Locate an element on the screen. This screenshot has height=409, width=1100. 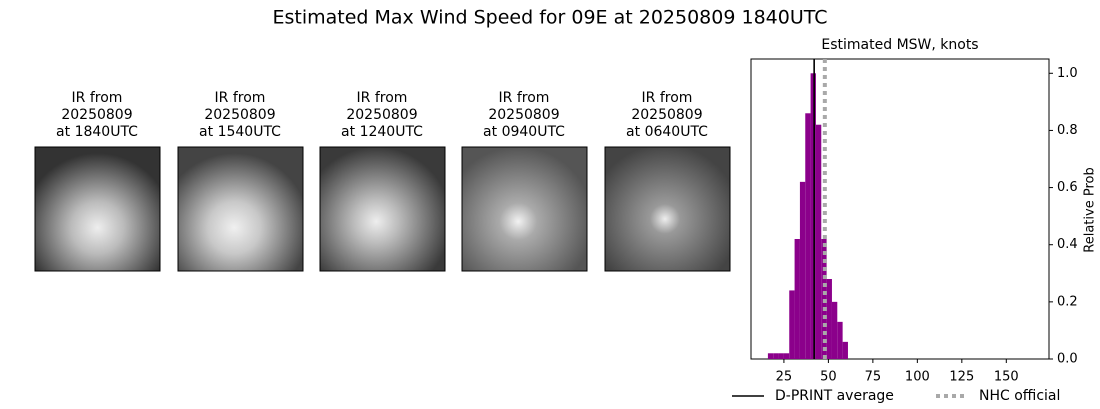
panel-title: at 1240UTC is located at coordinates (382, 132).